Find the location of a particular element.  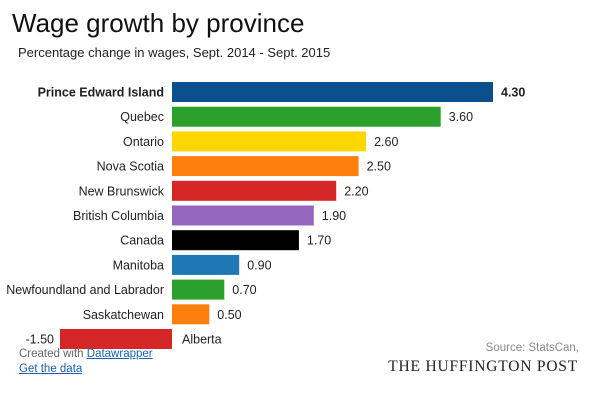

bar-nova-scotia is located at coordinates (265, 166).